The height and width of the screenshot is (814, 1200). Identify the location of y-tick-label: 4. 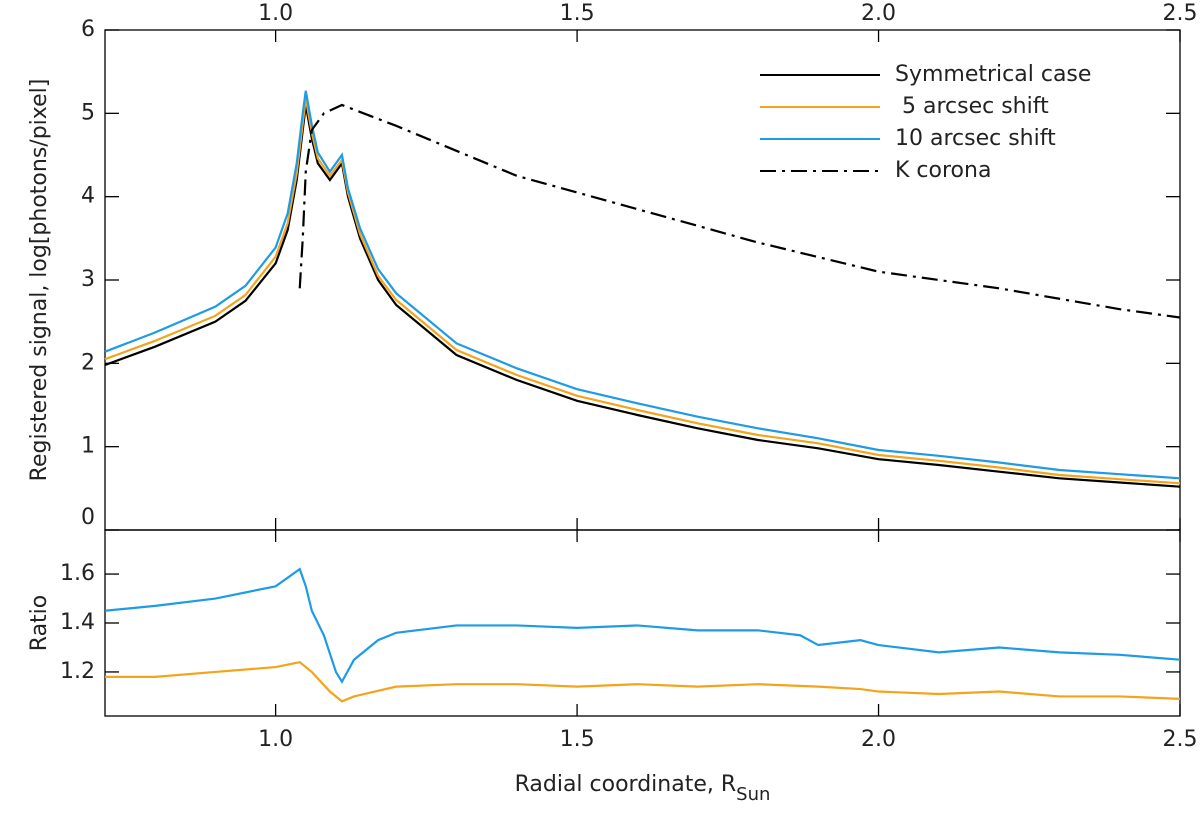
(88, 196).